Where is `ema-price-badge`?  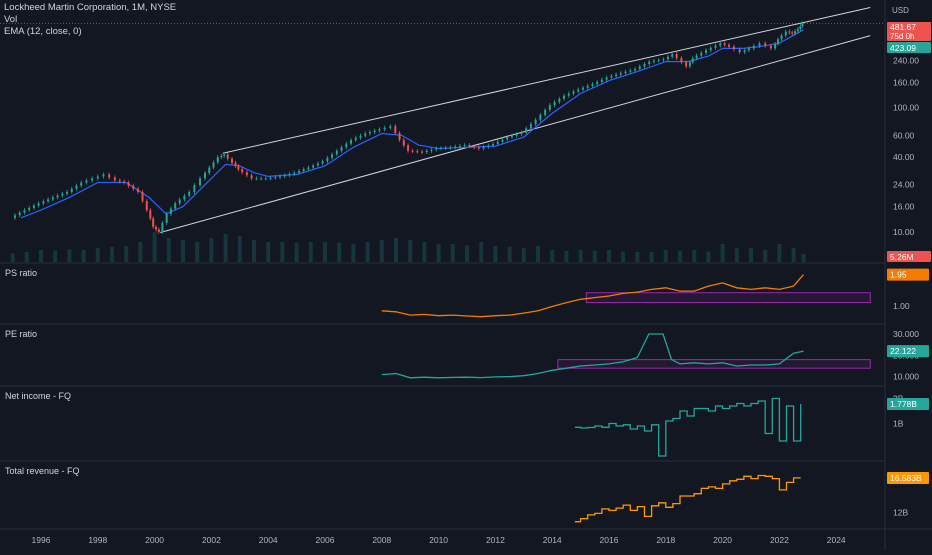
ema-price-badge is located at coordinates (909, 47).